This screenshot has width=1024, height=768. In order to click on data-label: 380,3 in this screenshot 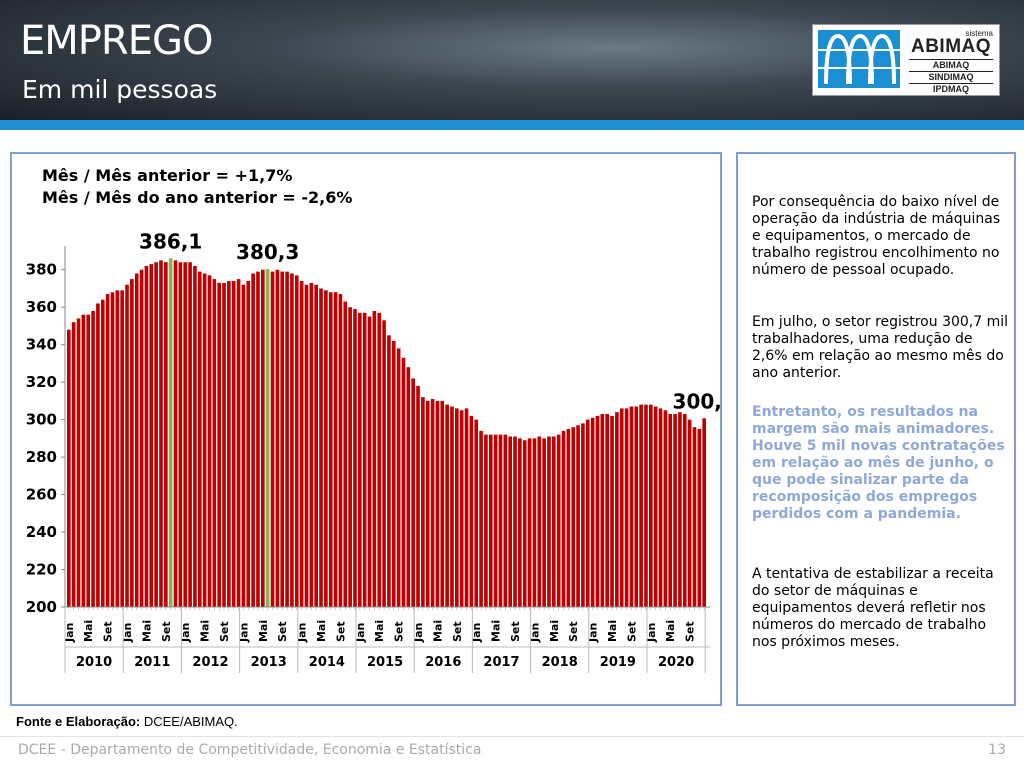, I will do `click(267, 252)`.